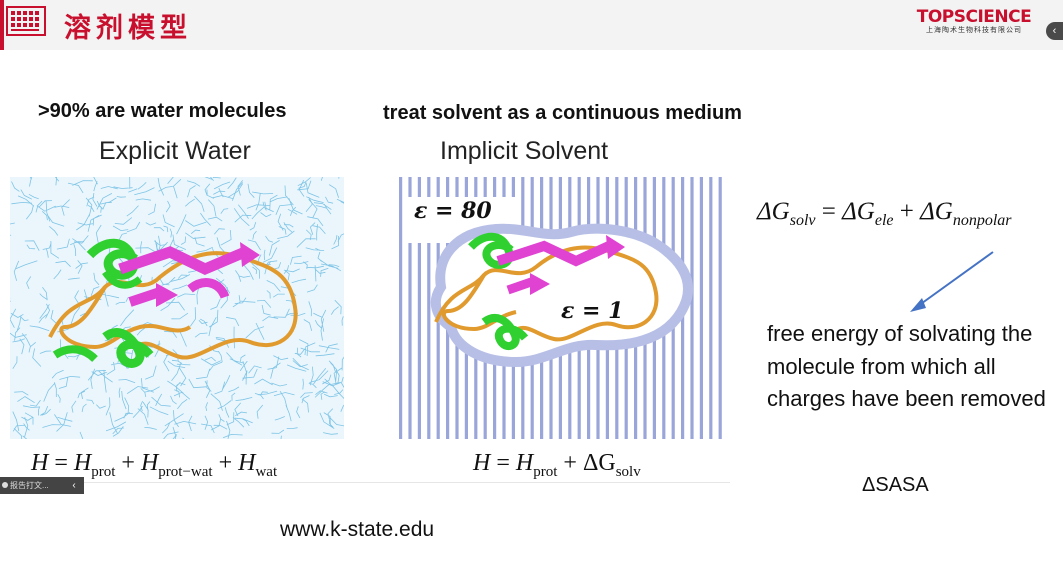 This screenshot has height=562, width=1063. I want to click on eq-subscript: prot−wat, so click(185, 471).